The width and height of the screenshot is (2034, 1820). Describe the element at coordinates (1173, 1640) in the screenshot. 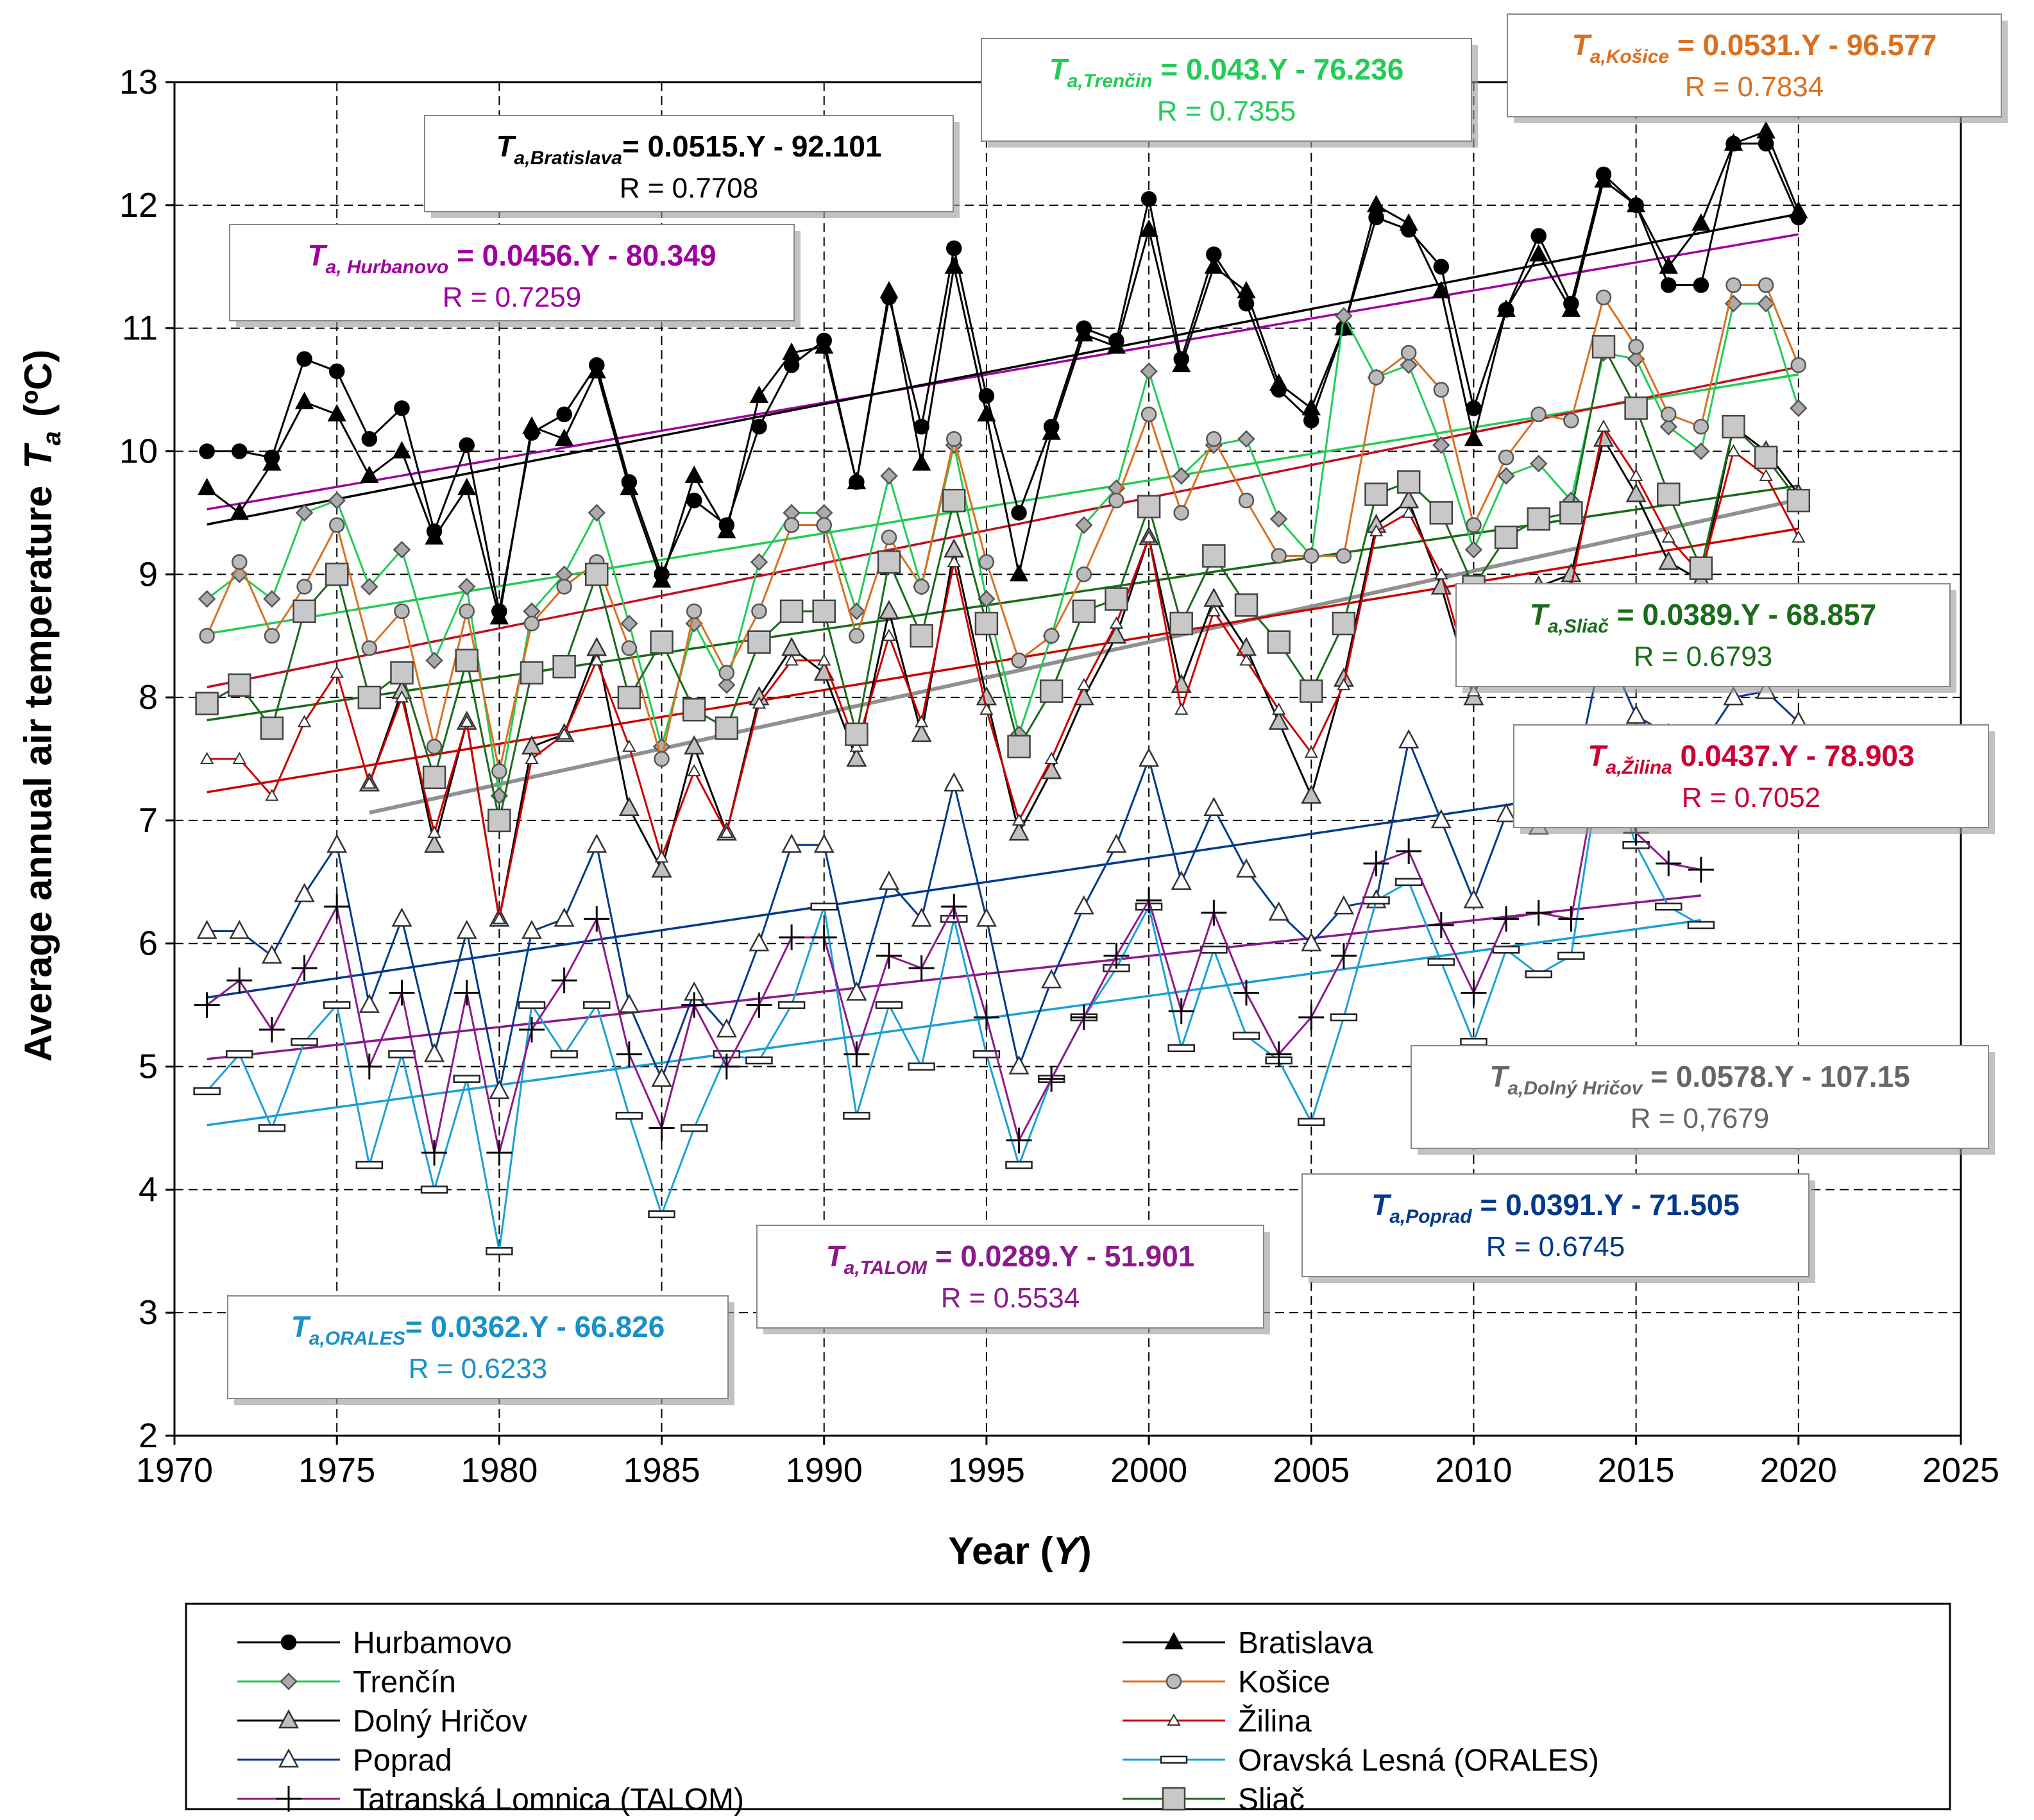

I see `legend-swatch-marker` at that location.